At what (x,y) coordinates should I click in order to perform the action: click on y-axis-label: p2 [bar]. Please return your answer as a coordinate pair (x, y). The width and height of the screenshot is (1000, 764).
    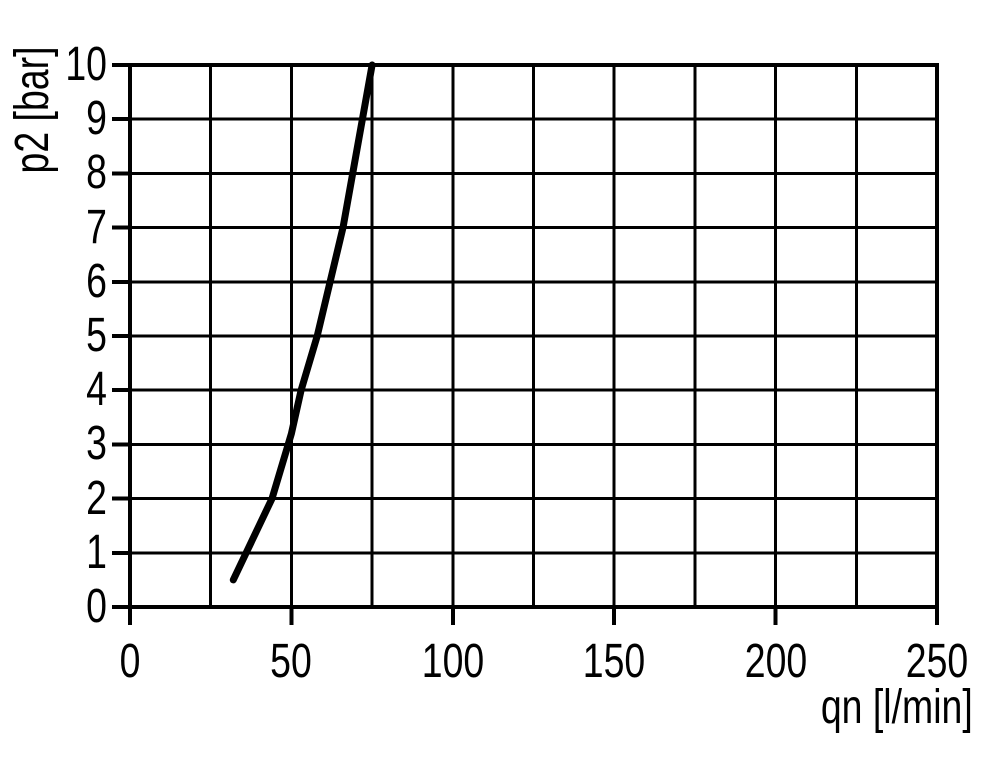
    Looking at the image, I should click on (32, 110).